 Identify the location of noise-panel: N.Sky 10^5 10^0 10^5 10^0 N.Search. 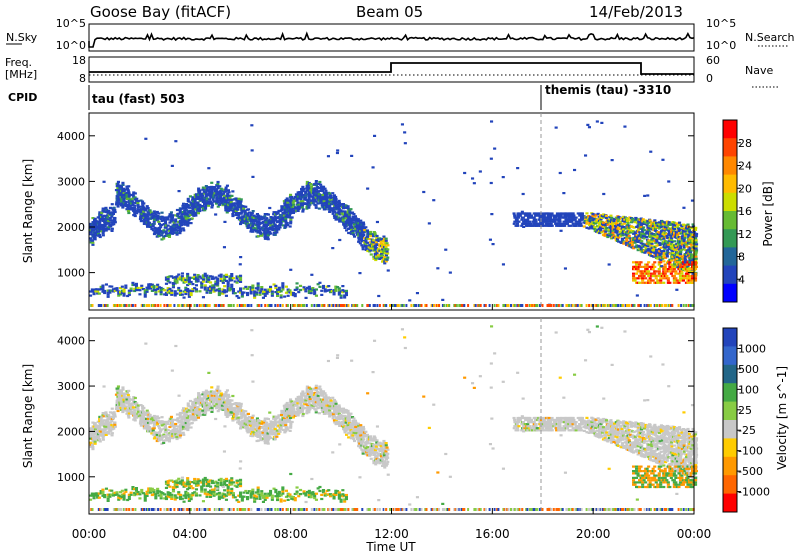
(400, 34).